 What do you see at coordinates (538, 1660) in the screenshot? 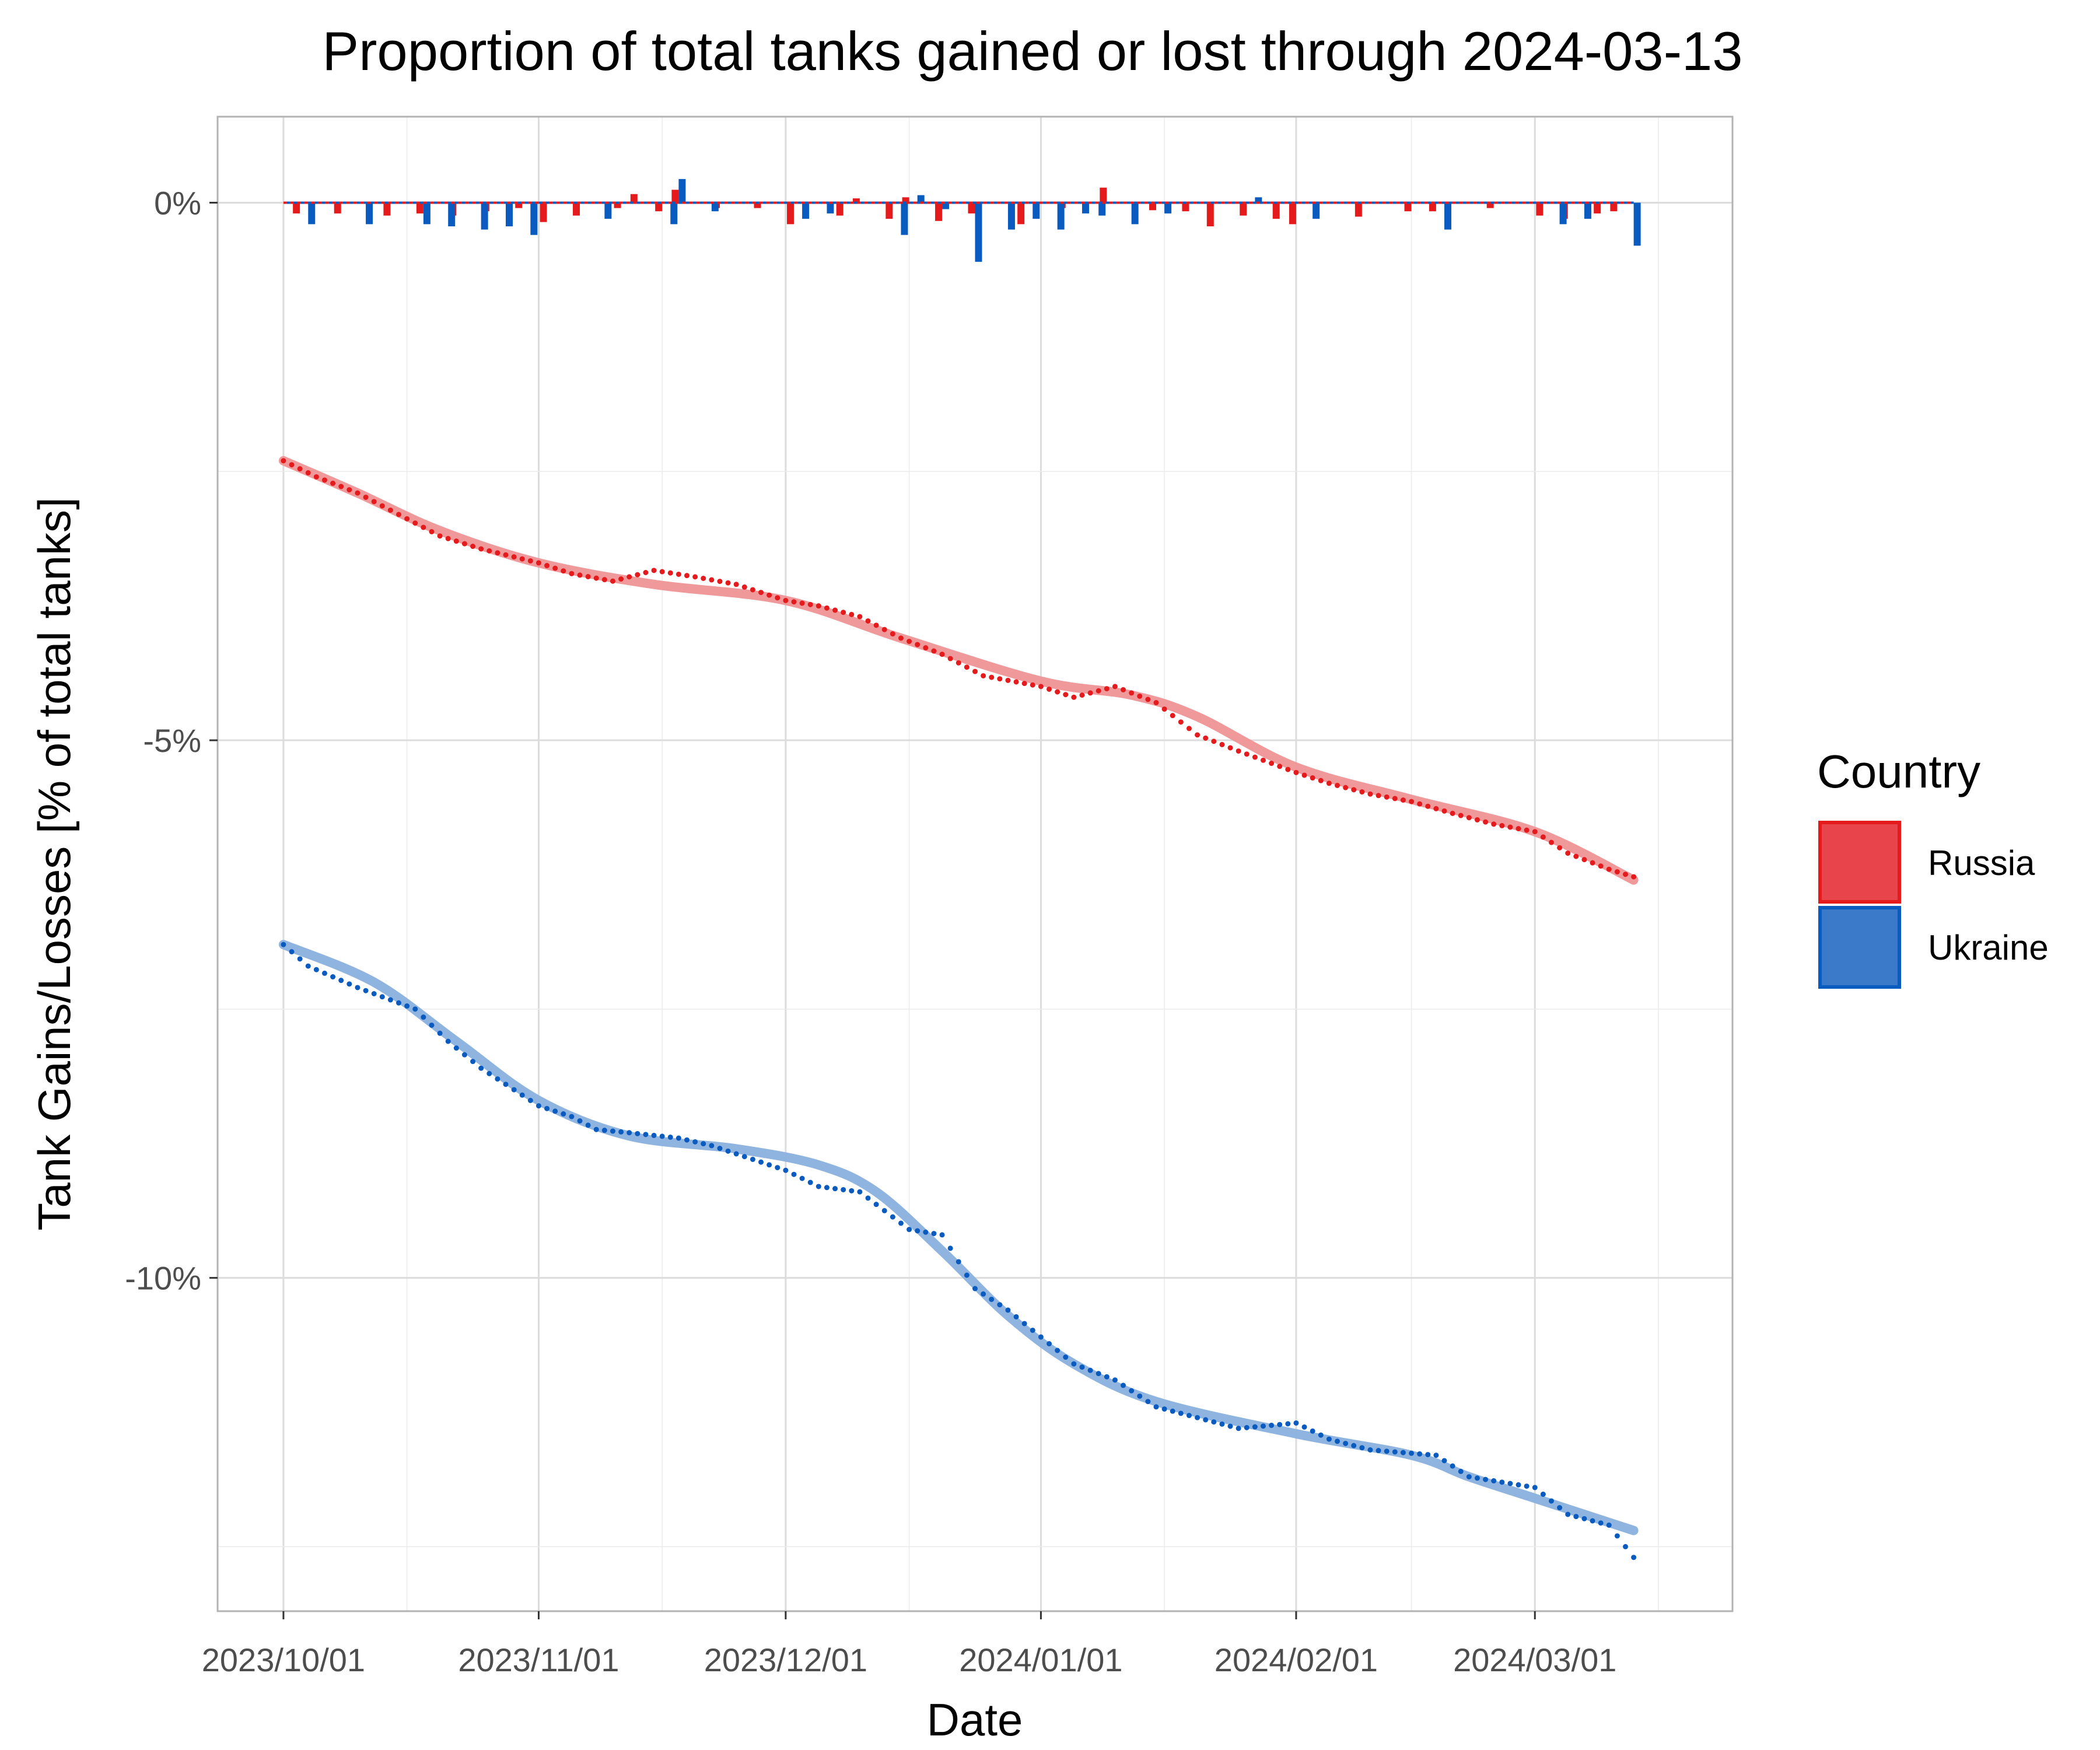
I see `x-tick-label: 2023/11/01` at bounding box center [538, 1660].